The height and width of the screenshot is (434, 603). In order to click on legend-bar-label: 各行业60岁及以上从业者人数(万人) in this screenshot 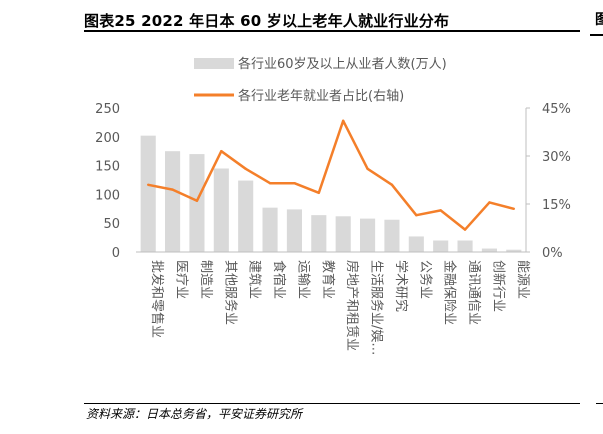, I will do `click(342, 64)`.